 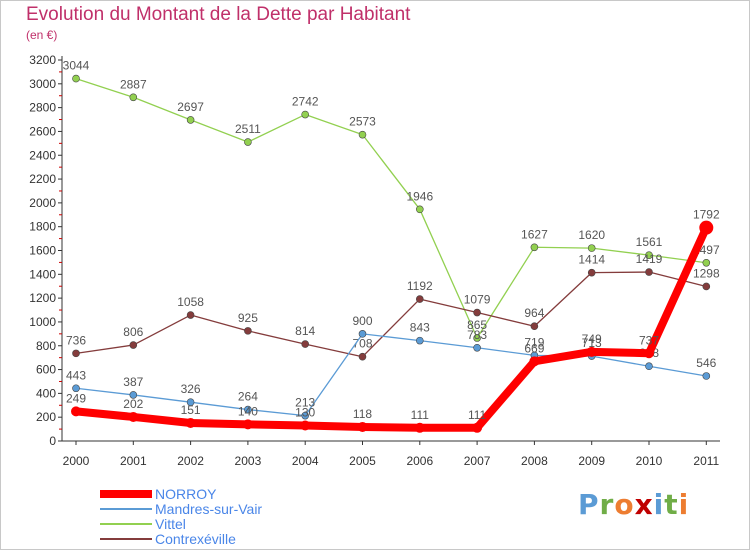 What do you see at coordinates (42, 84) in the screenshot?
I see `y-tick-label: 3000` at bounding box center [42, 84].